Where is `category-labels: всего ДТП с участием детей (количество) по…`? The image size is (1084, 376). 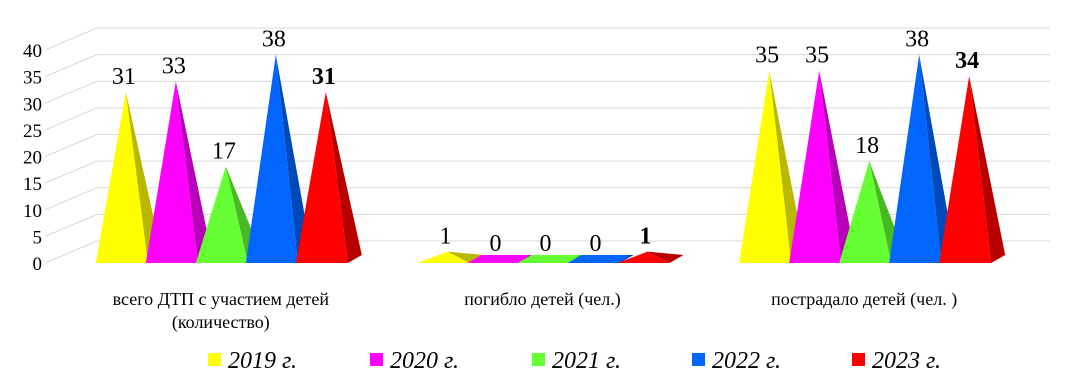 category-labels: всего ДТП с участием детей (количество) по… is located at coordinates (535, 311).